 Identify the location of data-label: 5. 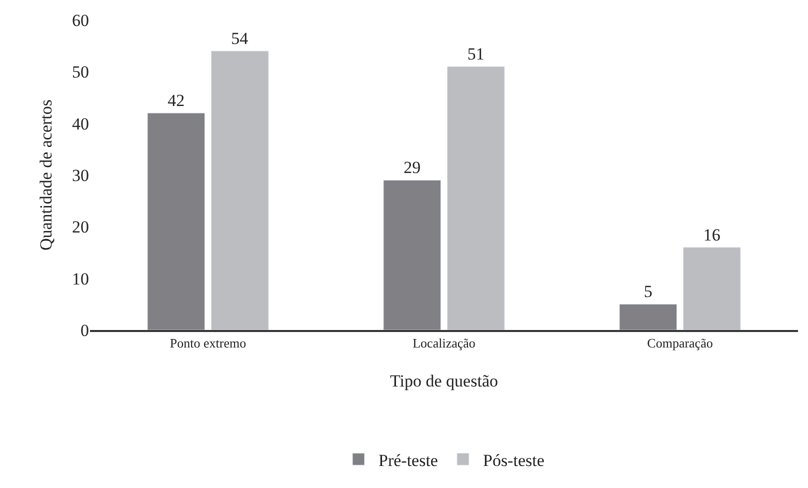
(648, 292).